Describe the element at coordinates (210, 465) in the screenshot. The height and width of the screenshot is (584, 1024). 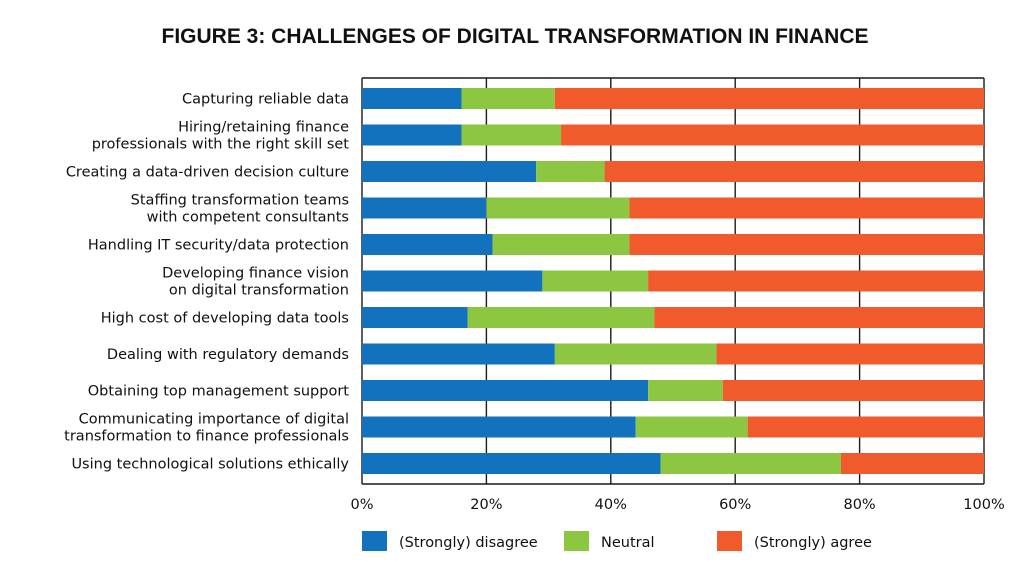
I see `category-label: Using technological solutions ethically` at that location.